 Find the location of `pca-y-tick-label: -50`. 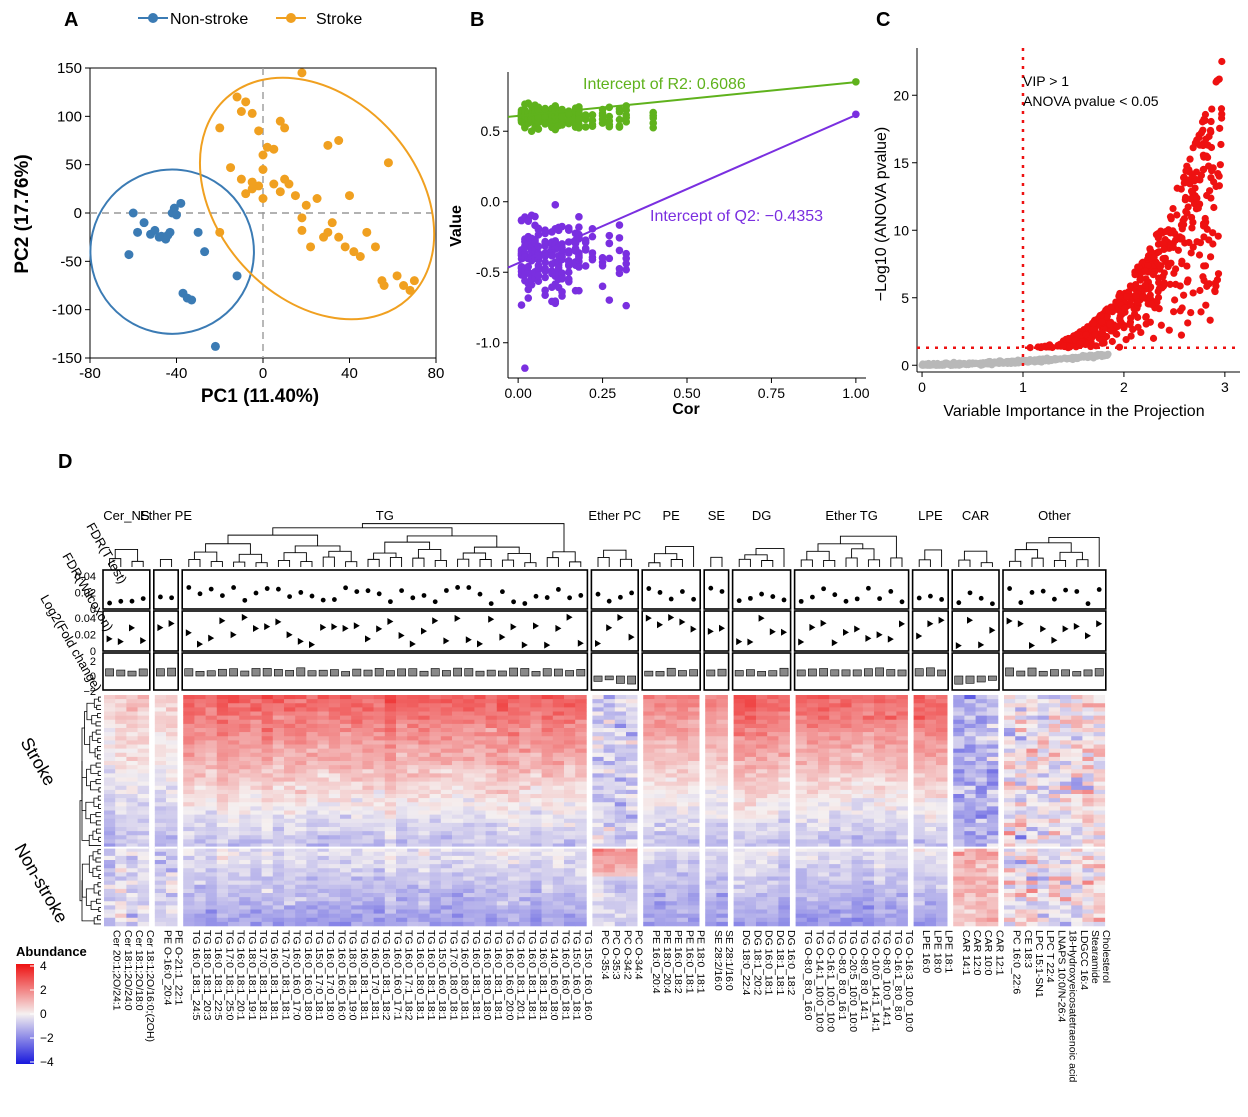

pca-y-tick-label: -50 is located at coordinates (71, 261).